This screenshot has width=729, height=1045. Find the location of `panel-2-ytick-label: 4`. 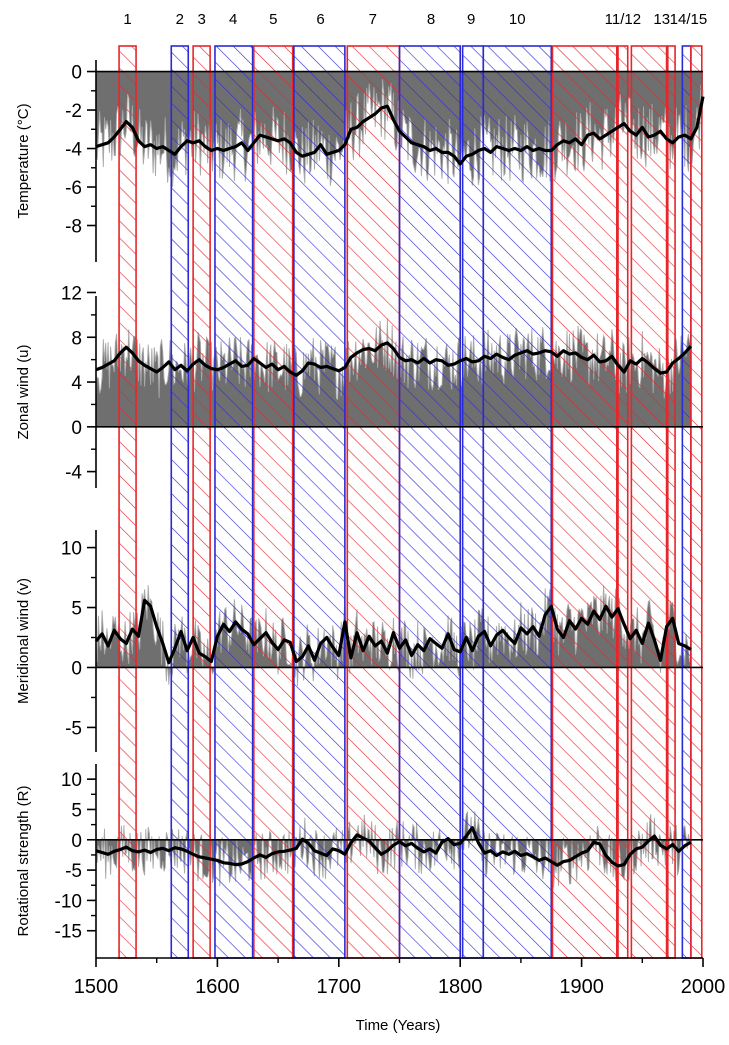

panel-2-ytick-label: 4 is located at coordinates (76, 383).